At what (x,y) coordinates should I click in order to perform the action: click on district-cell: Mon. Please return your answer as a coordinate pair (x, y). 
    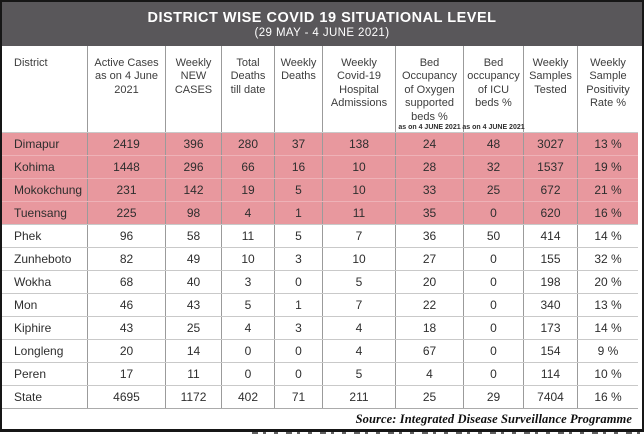
    Looking at the image, I should click on (45, 305).